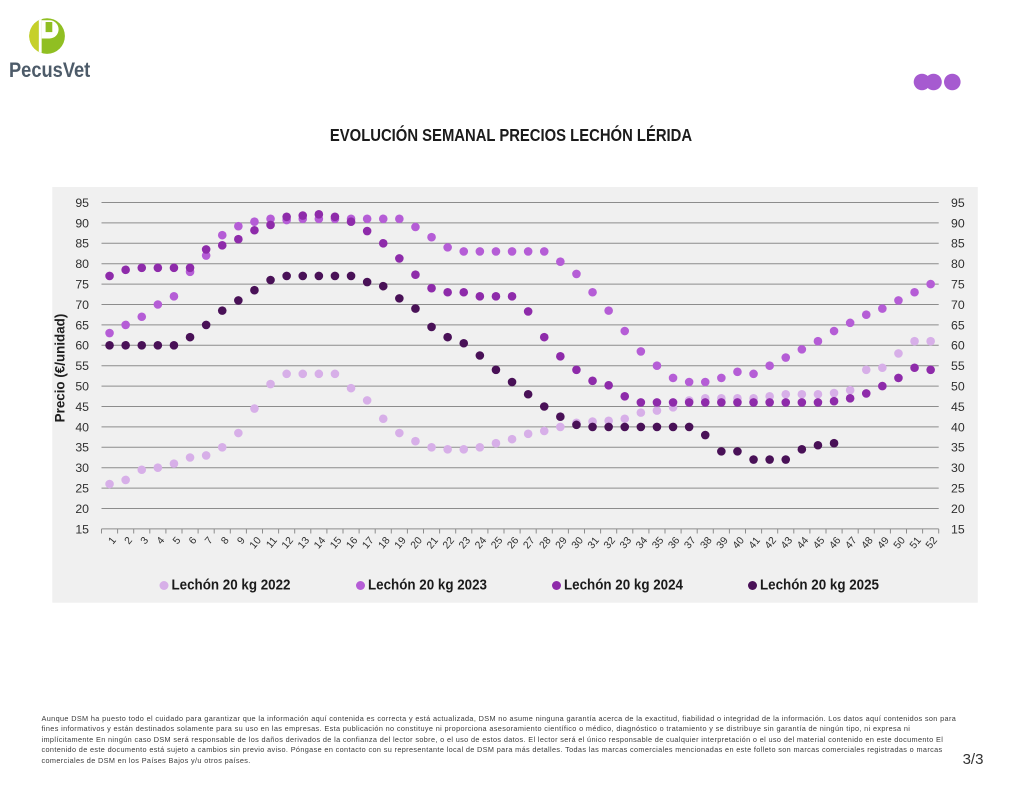 The width and height of the screenshot is (1024, 791). What do you see at coordinates (225, 541) in the screenshot?
I see `svg-text: 8` at bounding box center [225, 541].